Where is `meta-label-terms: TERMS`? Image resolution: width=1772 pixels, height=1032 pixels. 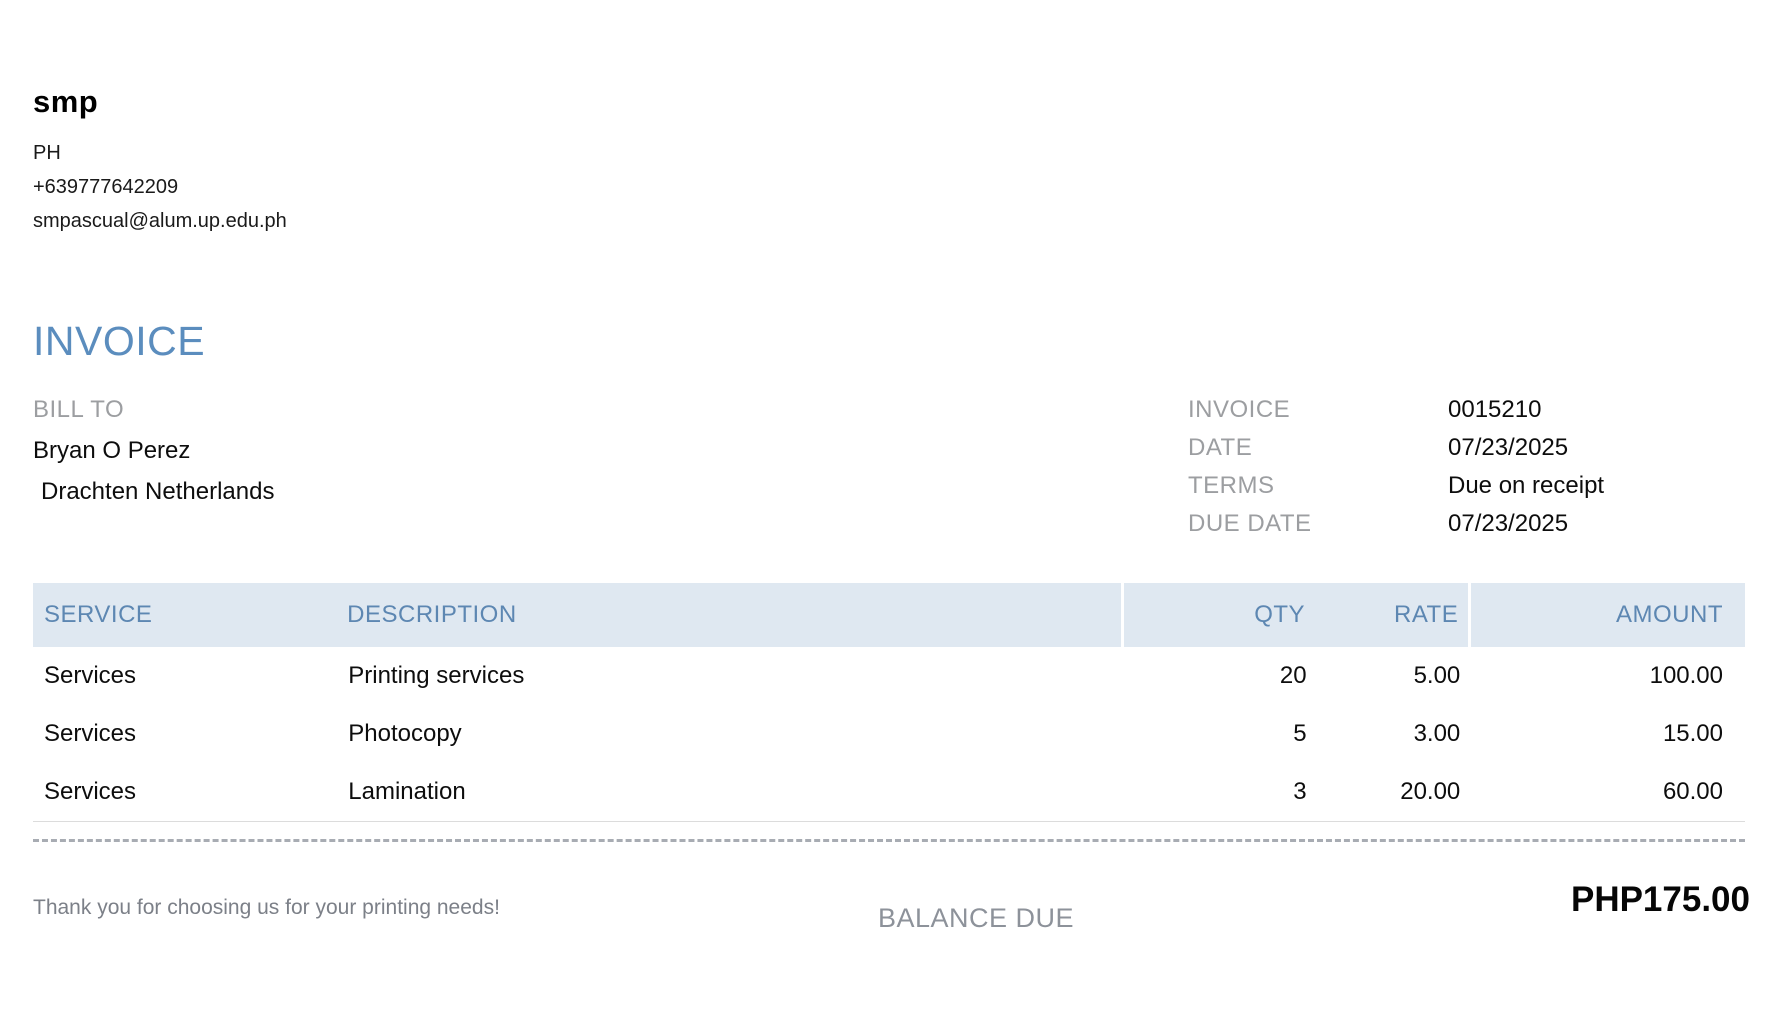 meta-label-terms: TERMS is located at coordinates (1231, 485).